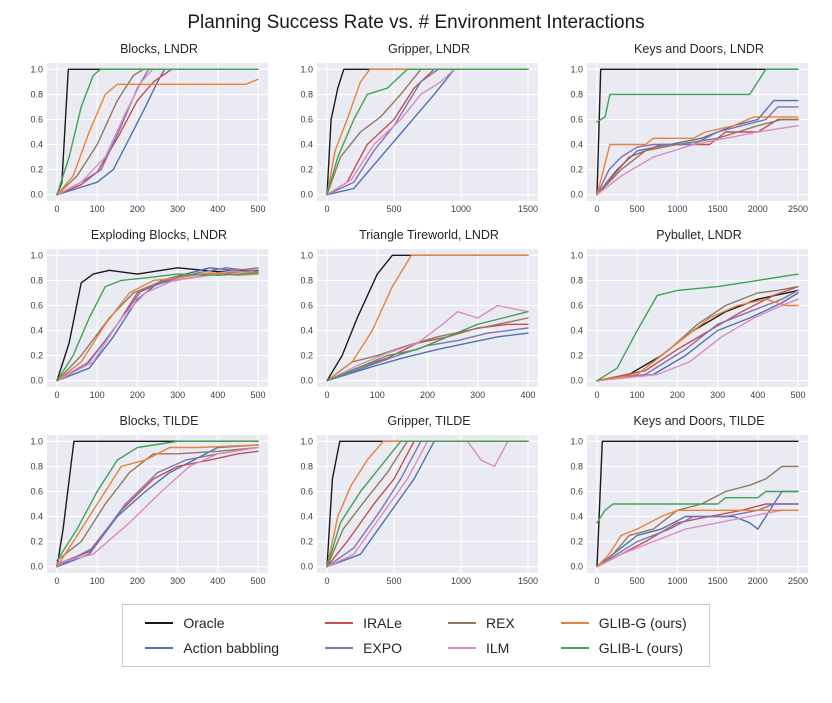  What do you see at coordinates (642, 623) in the screenshot?
I see `legend-label: GLIB-G (ours)` at bounding box center [642, 623].